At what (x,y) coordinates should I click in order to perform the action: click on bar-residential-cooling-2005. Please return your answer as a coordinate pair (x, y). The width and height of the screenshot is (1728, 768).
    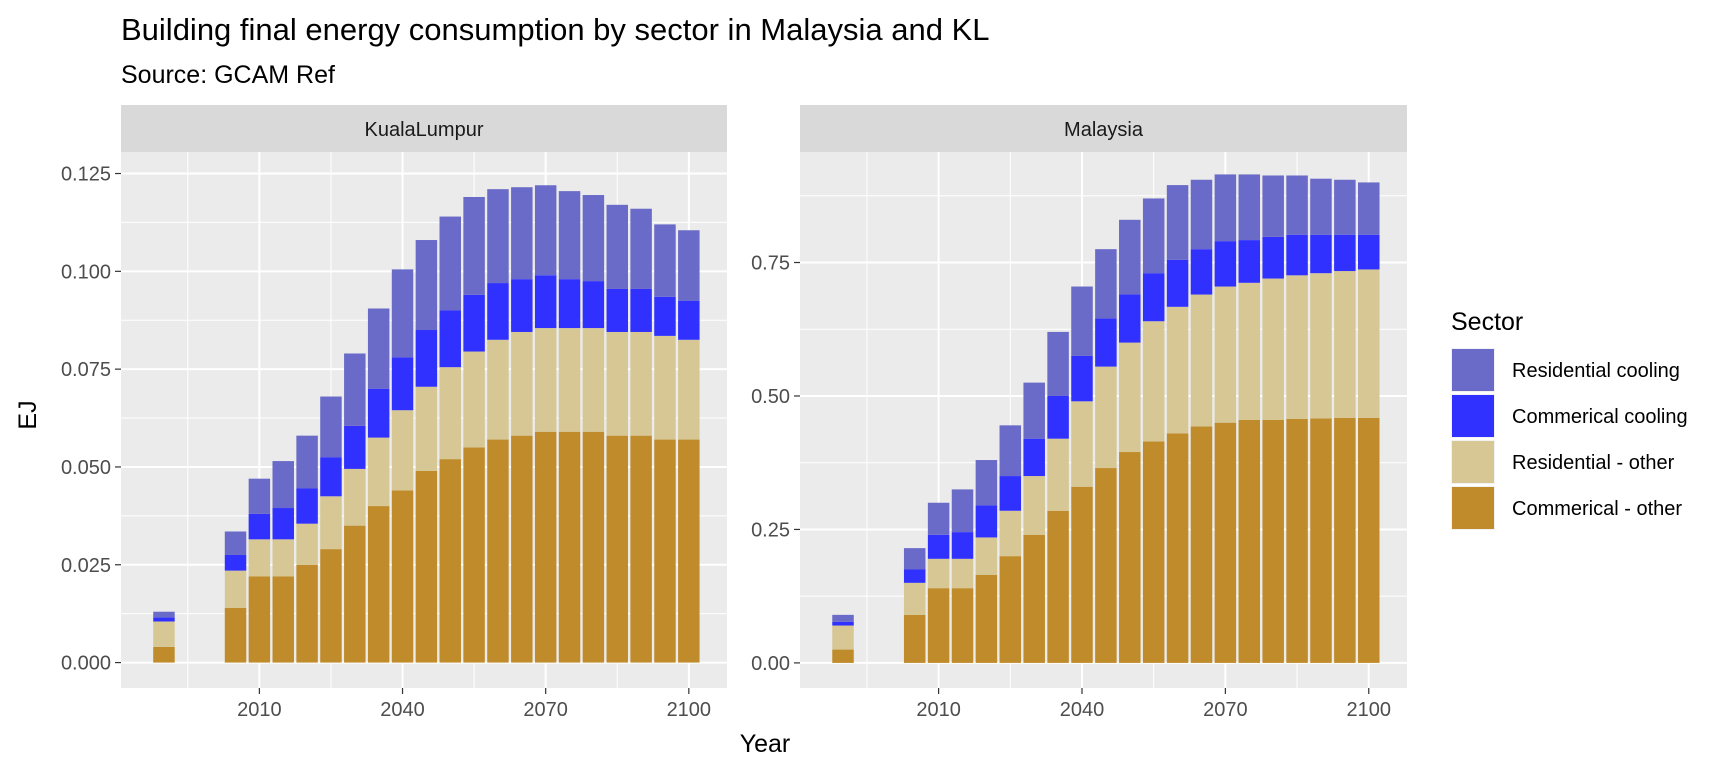
    Looking at the image, I should click on (235, 543).